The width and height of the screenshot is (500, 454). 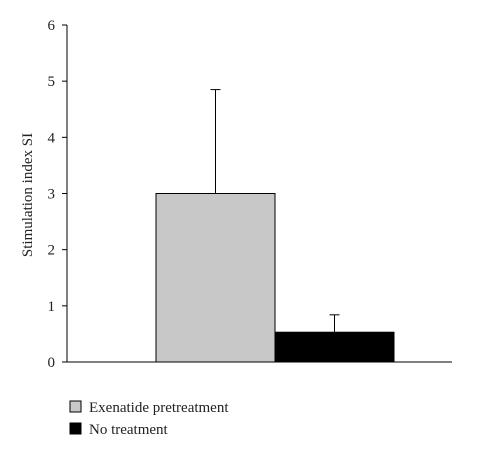 What do you see at coordinates (52, 138) in the screenshot?
I see `y-tick-label: 4` at bounding box center [52, 138].